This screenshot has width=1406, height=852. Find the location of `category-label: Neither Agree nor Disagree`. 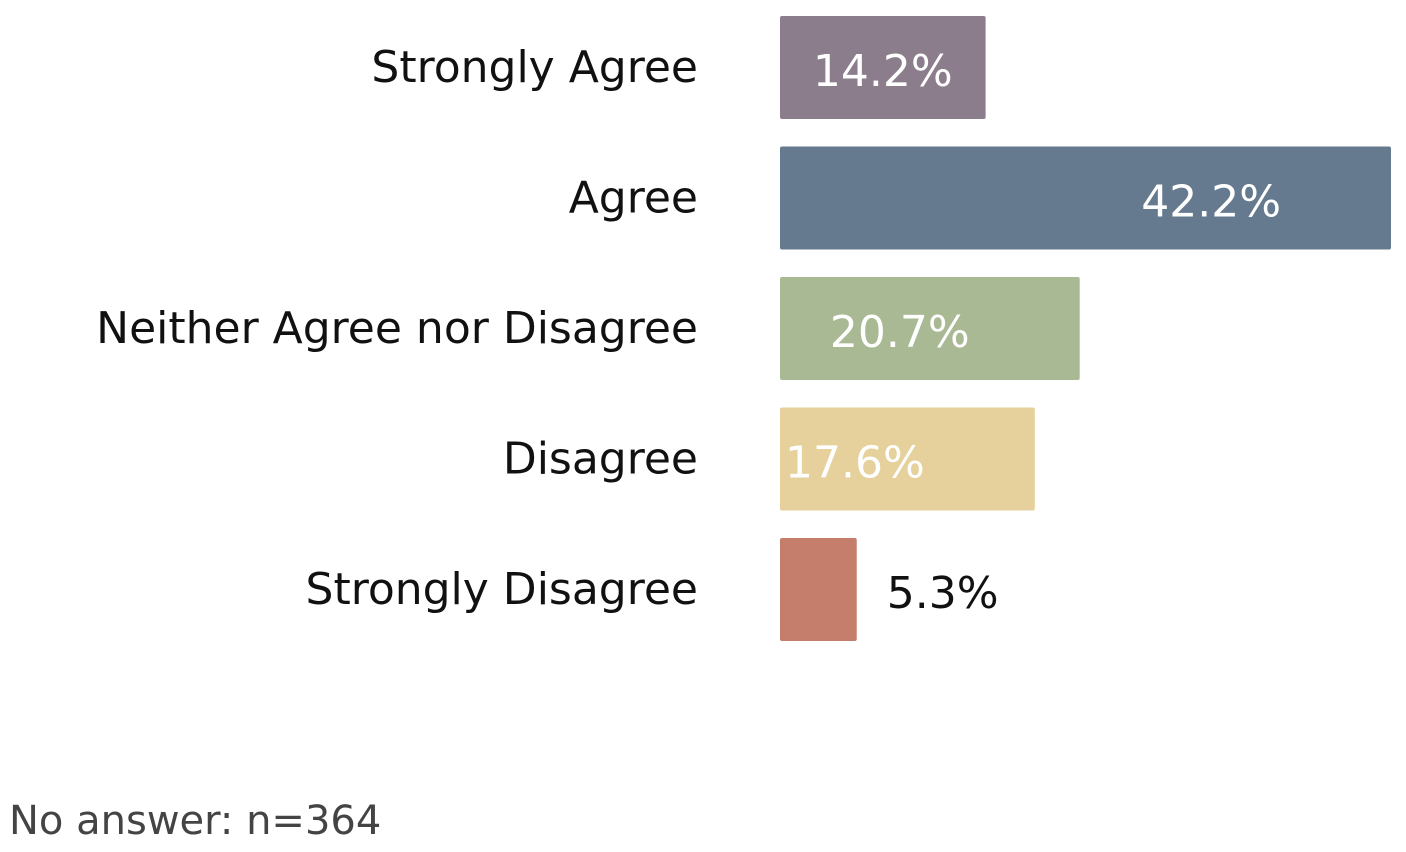

category-label: Neither Agree nor Disagree is located at coordinates (397, 328).